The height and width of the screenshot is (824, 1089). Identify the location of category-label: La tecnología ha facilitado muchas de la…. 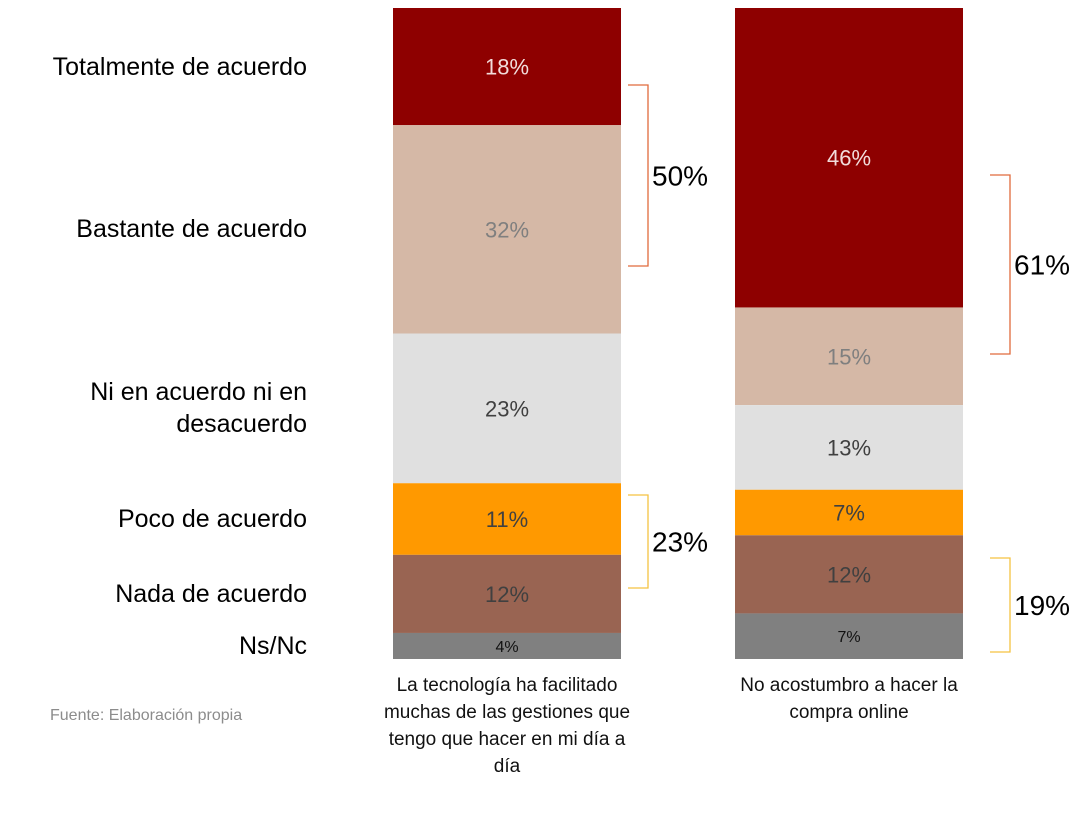
(507, 726).